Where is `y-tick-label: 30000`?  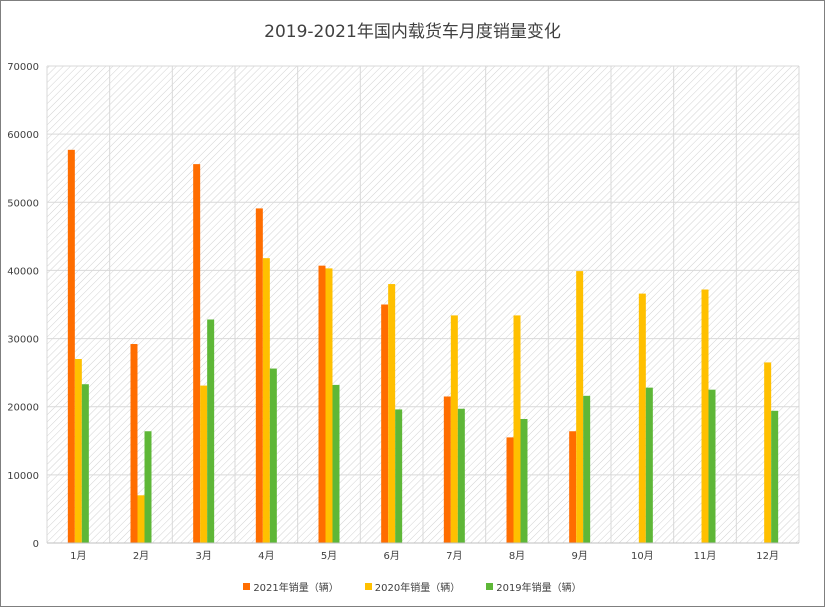 y-tick-label: 30000 is located at coordinates (23, 340).